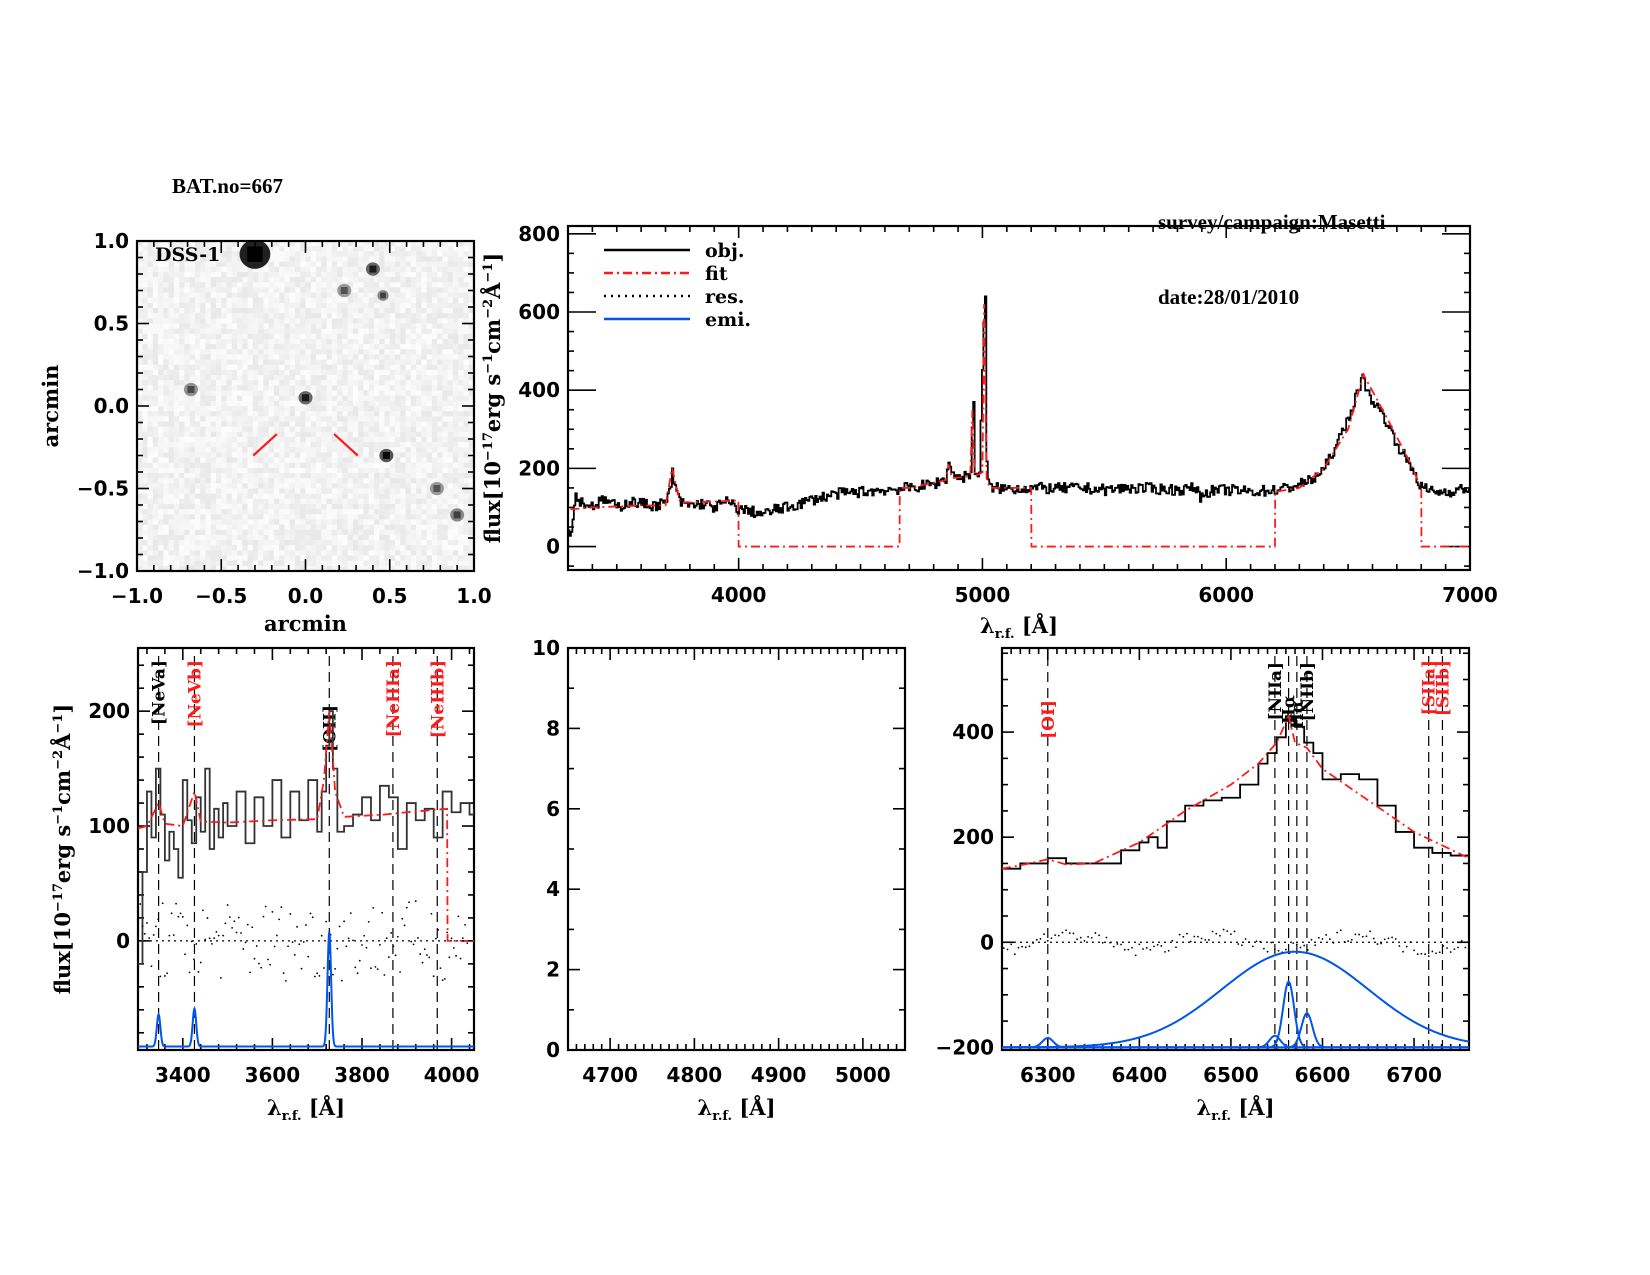  I want to click on x-tick-label: 6400, so click(1140, 1075).